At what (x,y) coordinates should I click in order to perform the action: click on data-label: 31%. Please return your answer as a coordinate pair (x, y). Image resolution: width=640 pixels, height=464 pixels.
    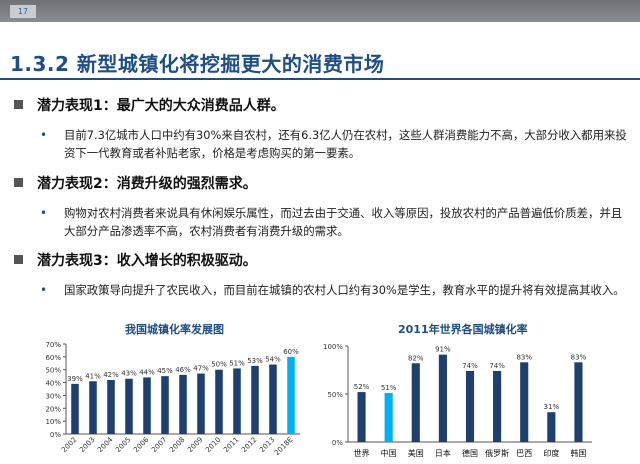
    Looking at the image, I should click on (552, 407).